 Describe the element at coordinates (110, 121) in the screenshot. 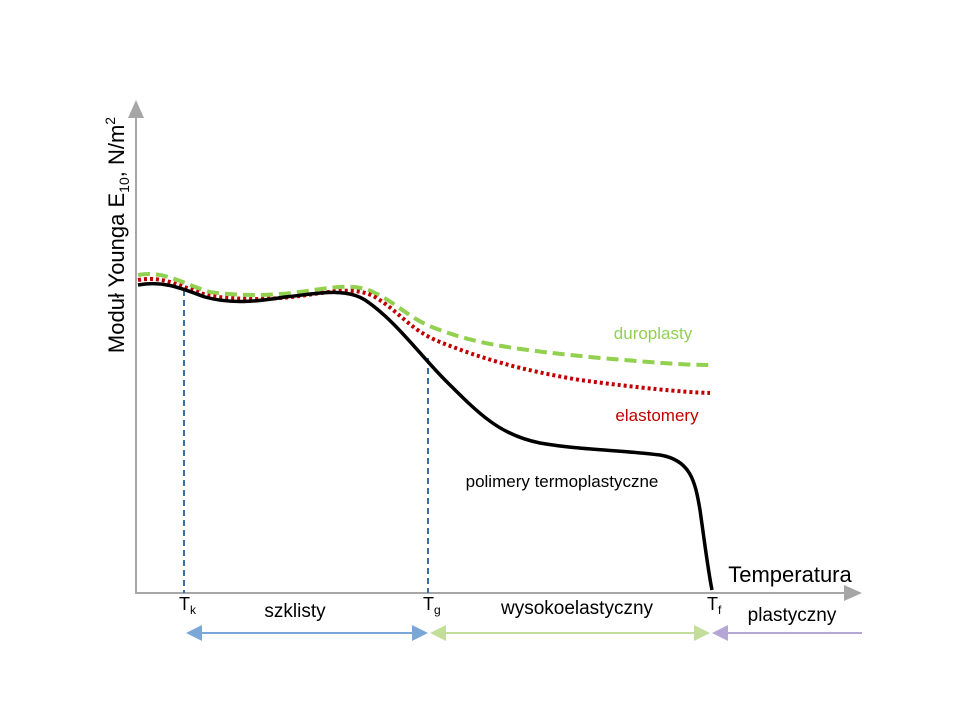

I see `y-label-sup: 2` at that location.